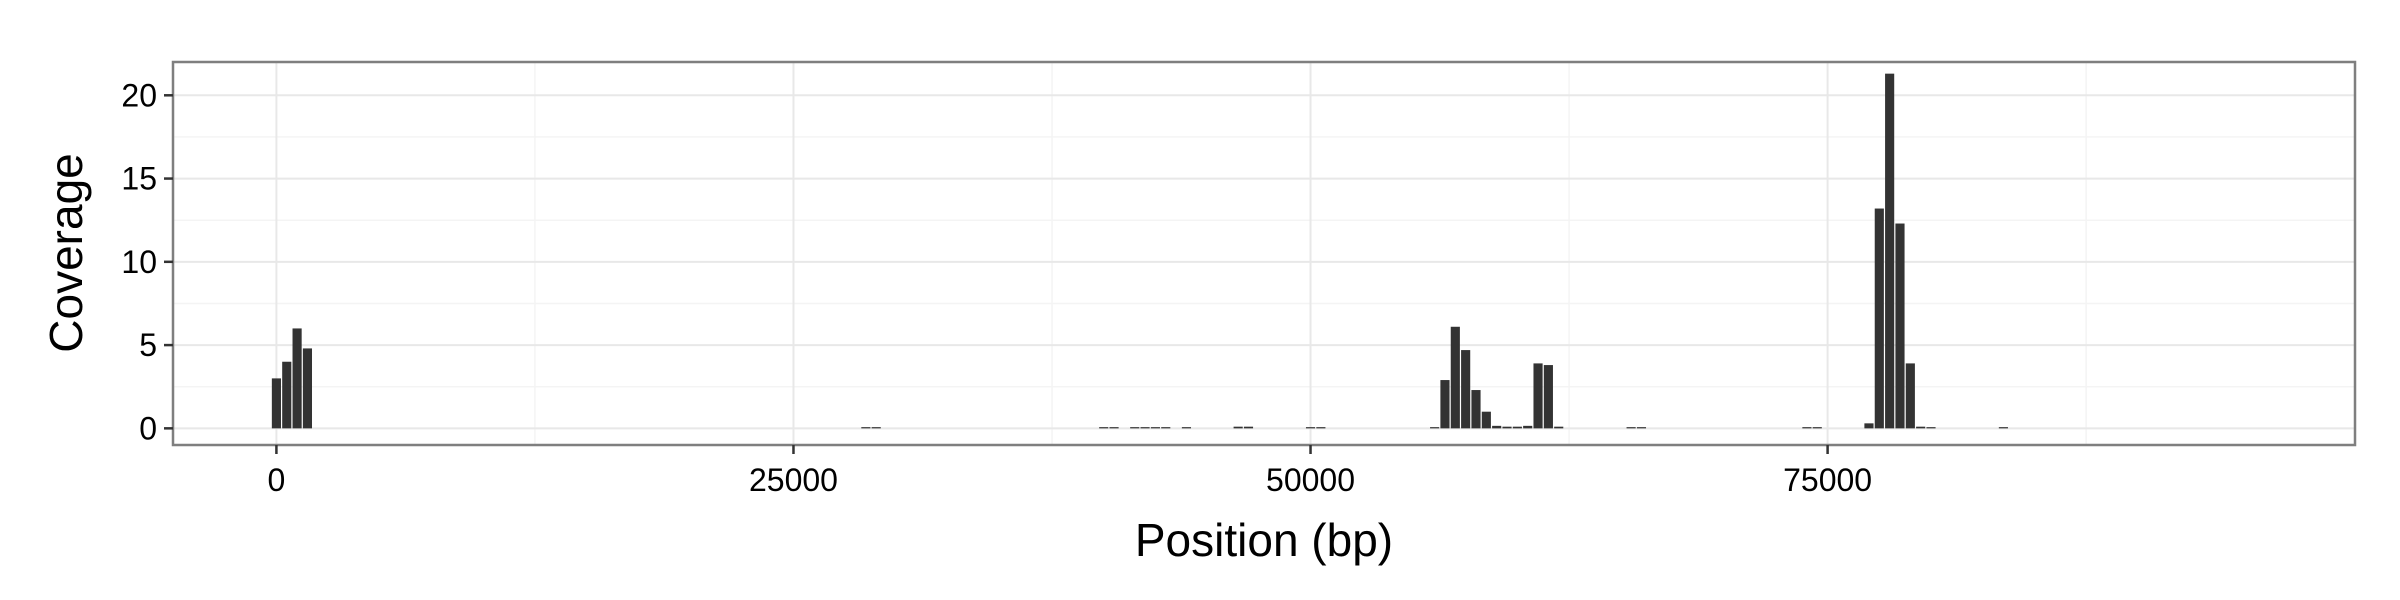  Describe the element at coordinates (1827, 480) in the screenshot. I see `x-tick-label: 75000` at that location.